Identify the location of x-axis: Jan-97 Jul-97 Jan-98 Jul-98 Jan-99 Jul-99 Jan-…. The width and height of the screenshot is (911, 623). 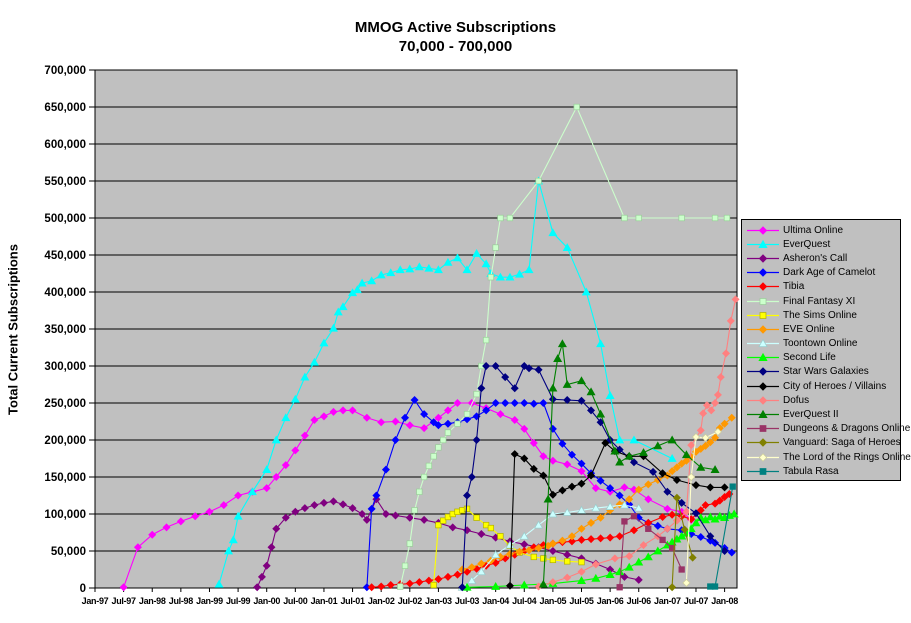
(410, 597).